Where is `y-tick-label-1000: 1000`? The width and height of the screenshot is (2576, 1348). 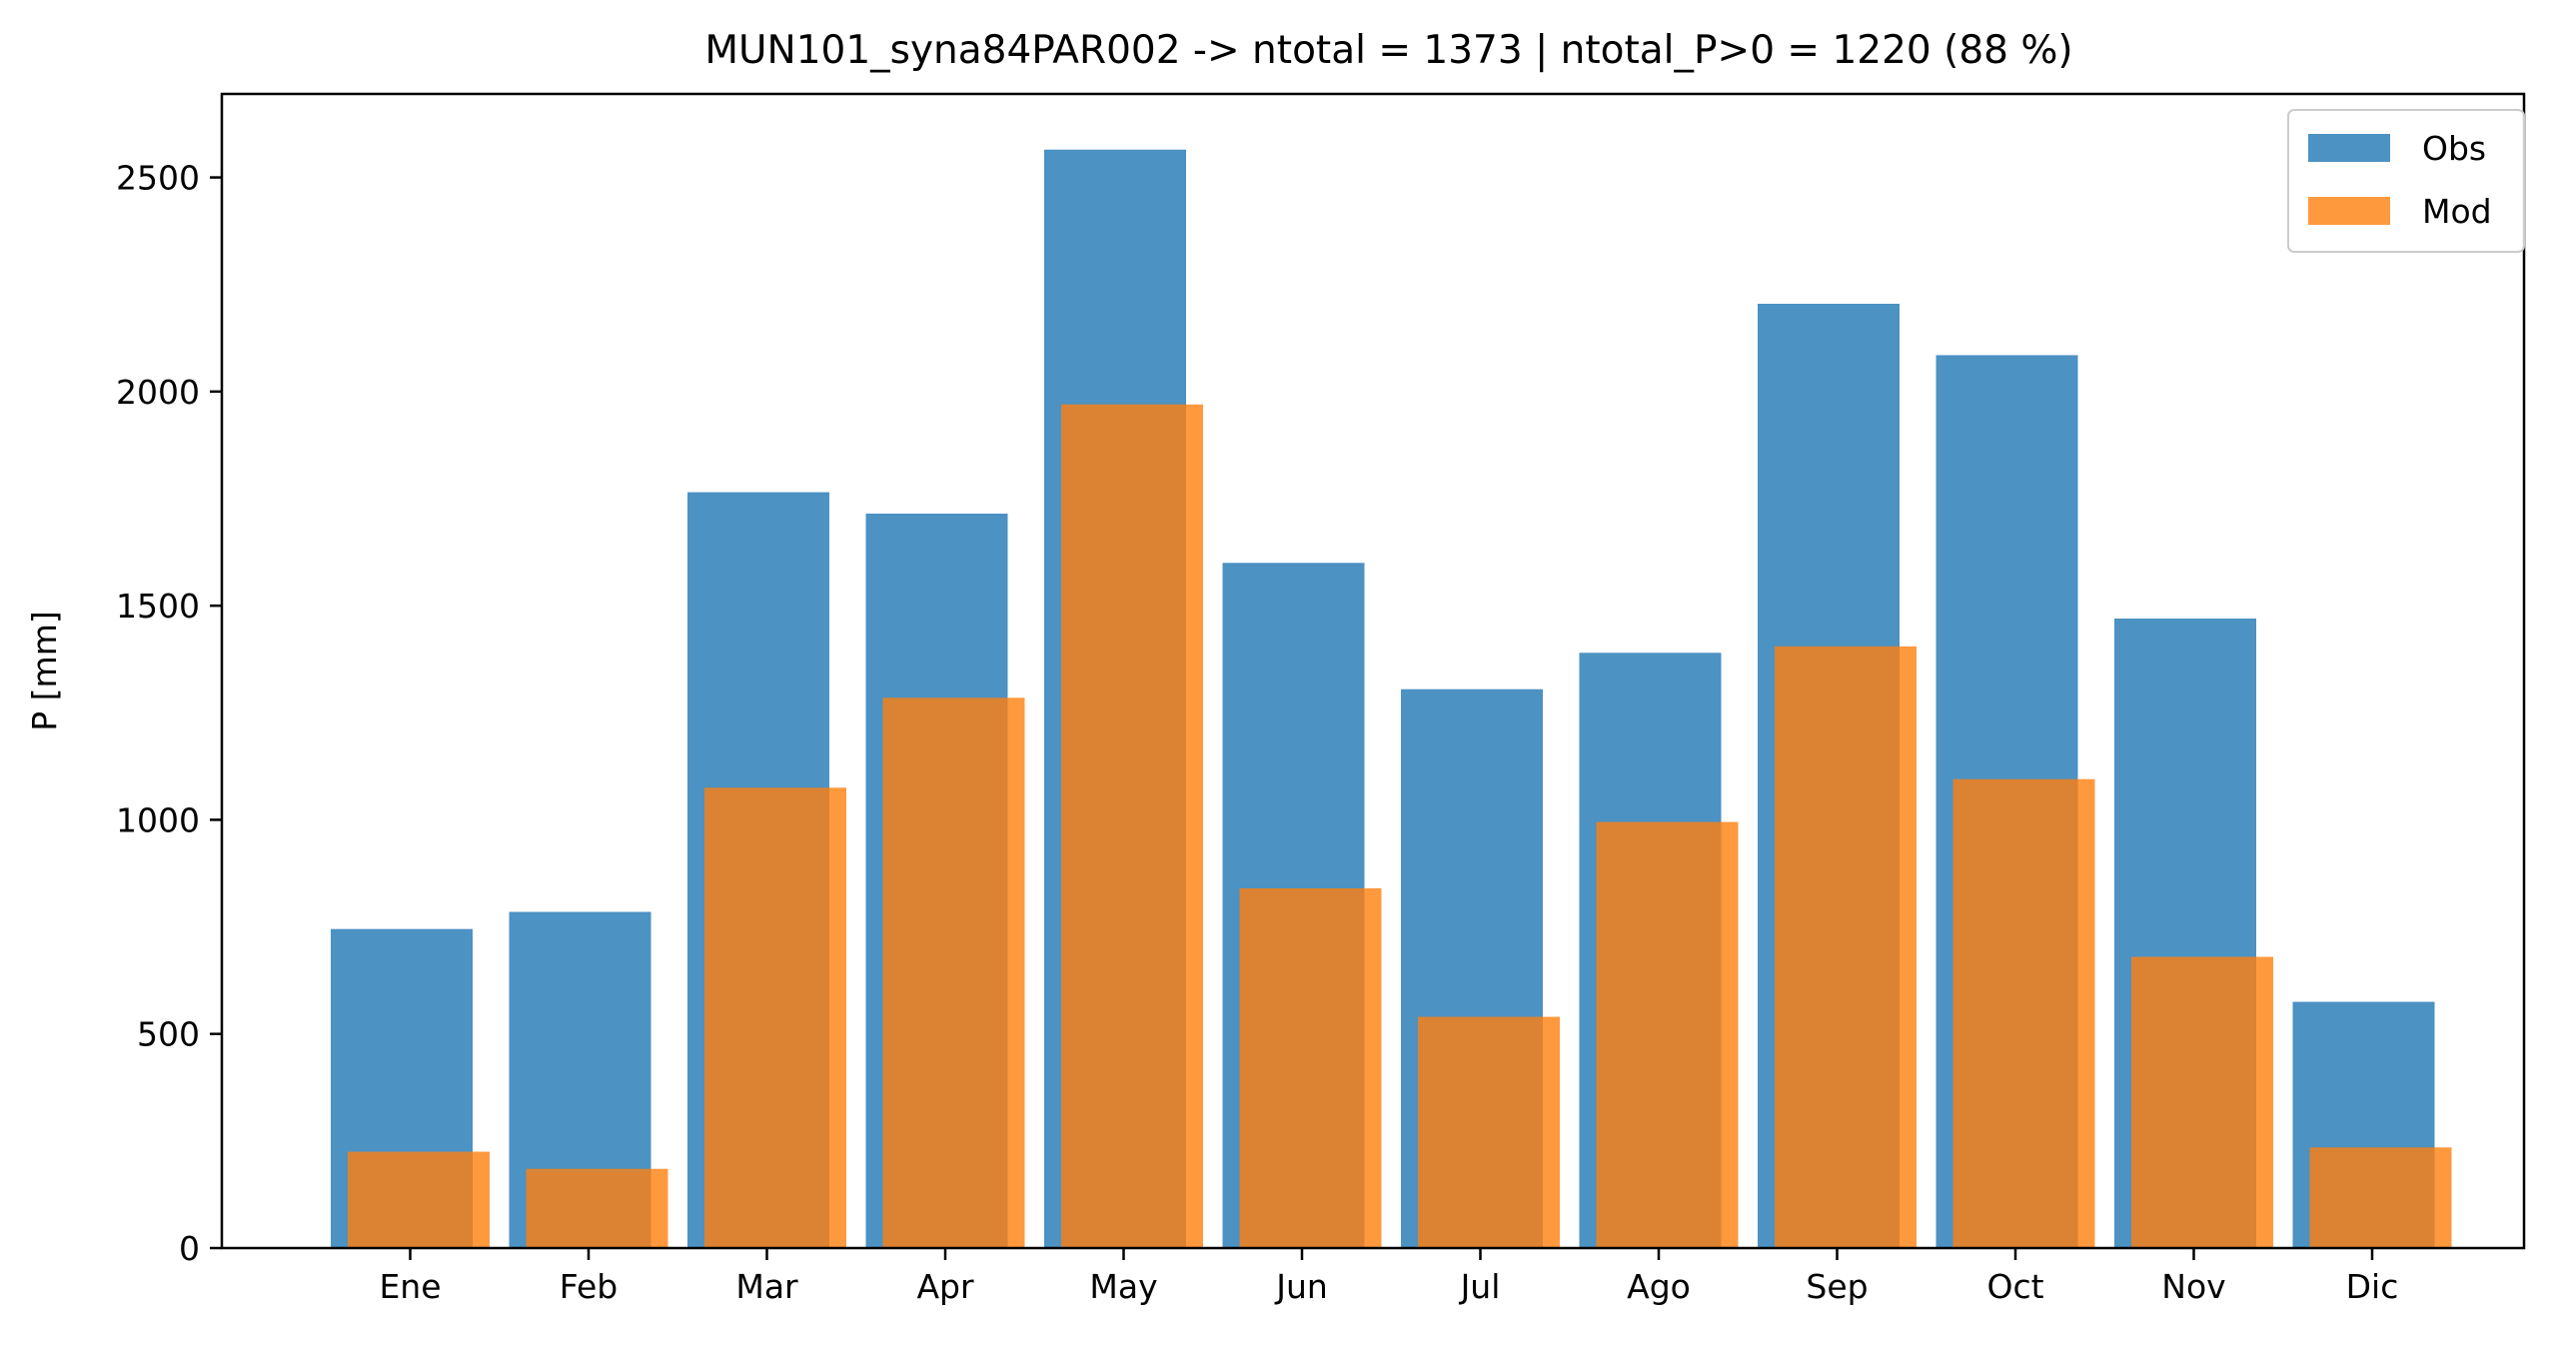 y-tick-label-1000: 1000 is located at coordinates (158, 820).